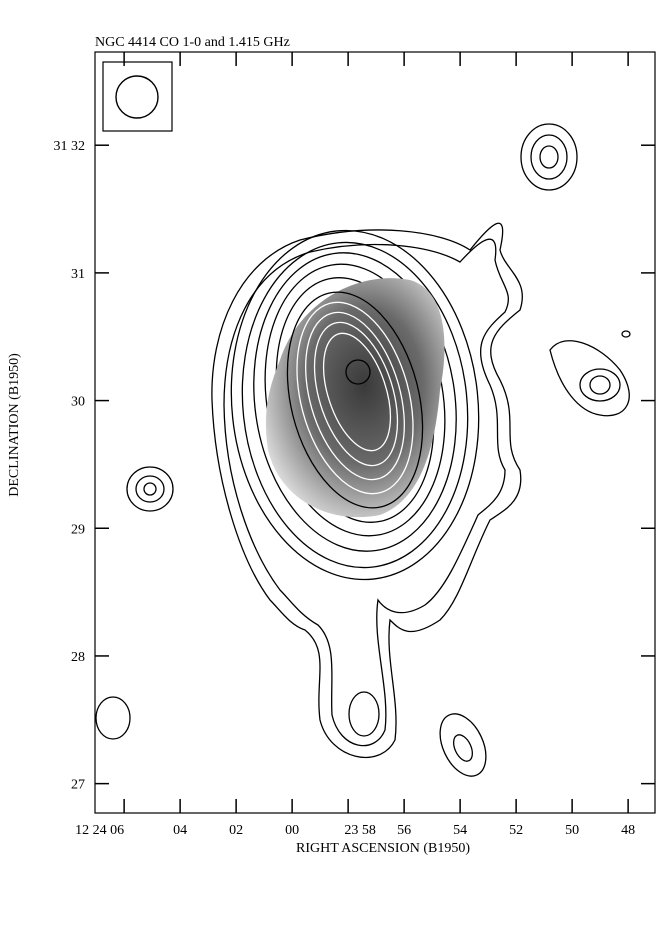 The image size is (671, 941). What do you see at coordinates (78, 657) in the screenshot?
I see `y-tick-label: 28` at bounding box center [78, 657].